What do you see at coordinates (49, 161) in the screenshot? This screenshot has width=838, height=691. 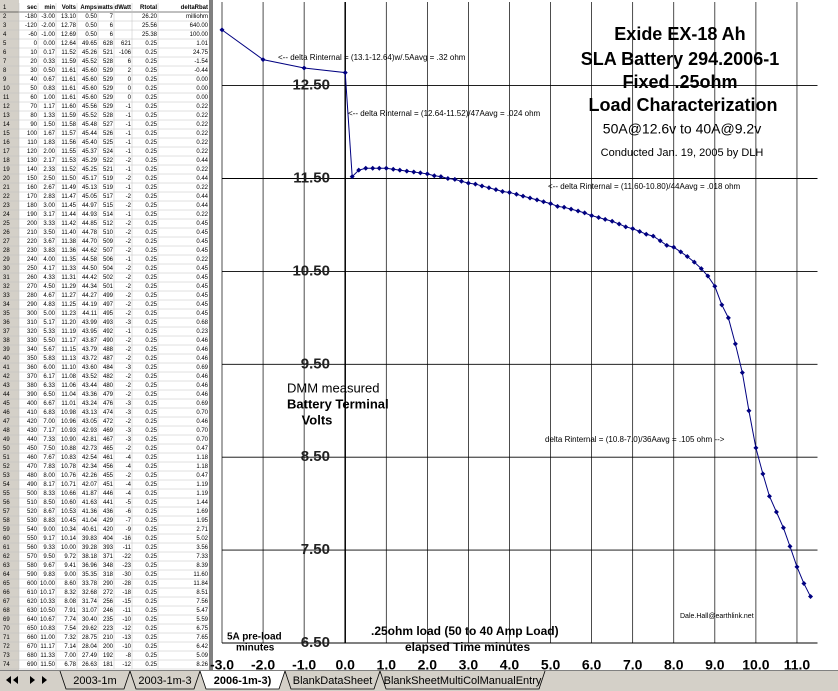 I see `cell: 2.17` at bounding box center [49, 161].